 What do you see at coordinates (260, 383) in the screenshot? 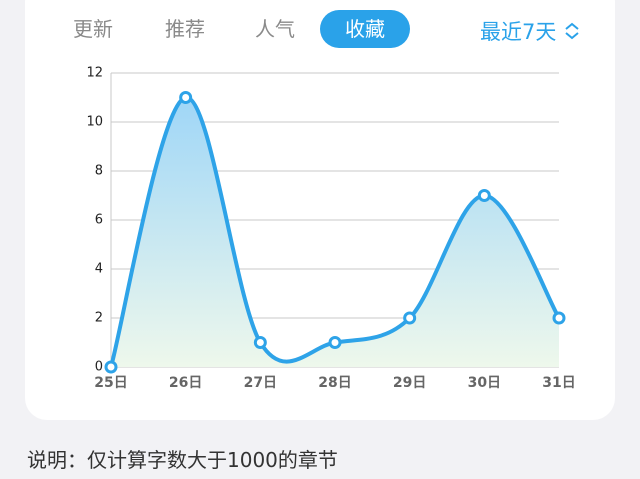
I see `x-tick-label: 27日` at bounding box center [260, 383].